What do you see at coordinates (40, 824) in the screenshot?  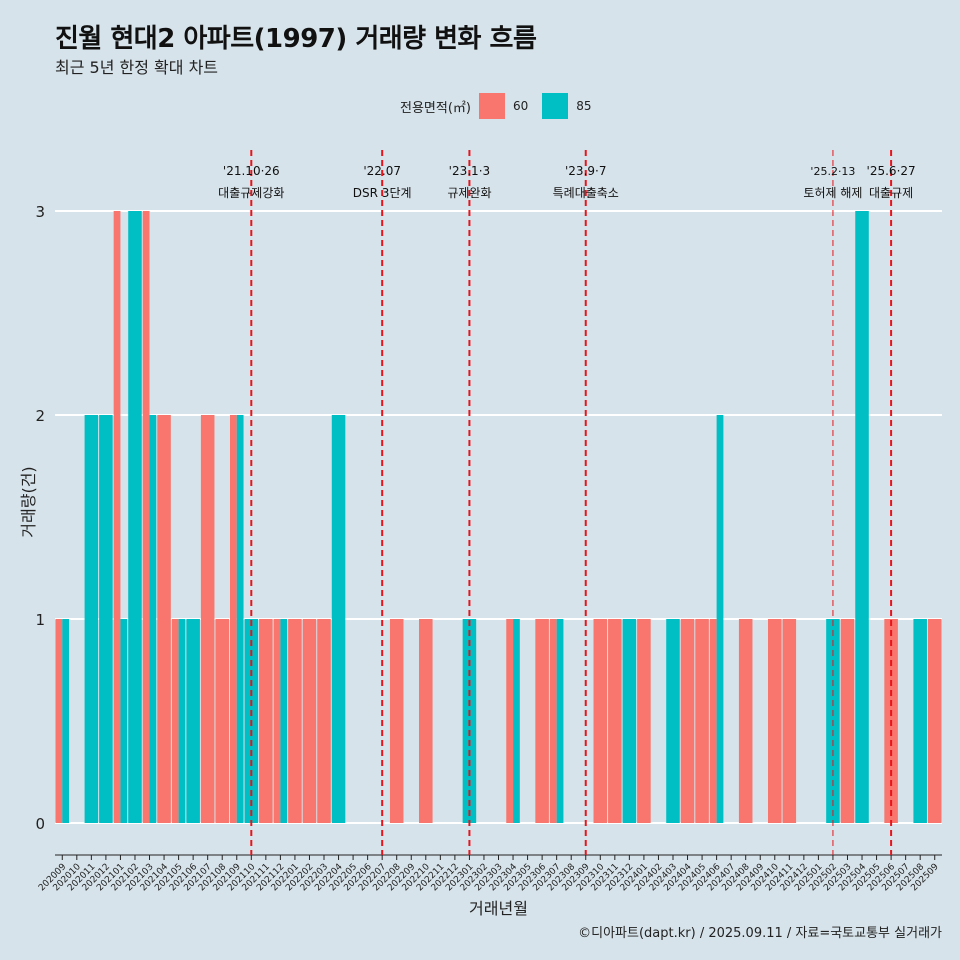 I see `y-tick-label: 0` at bounding box center [40, 824].